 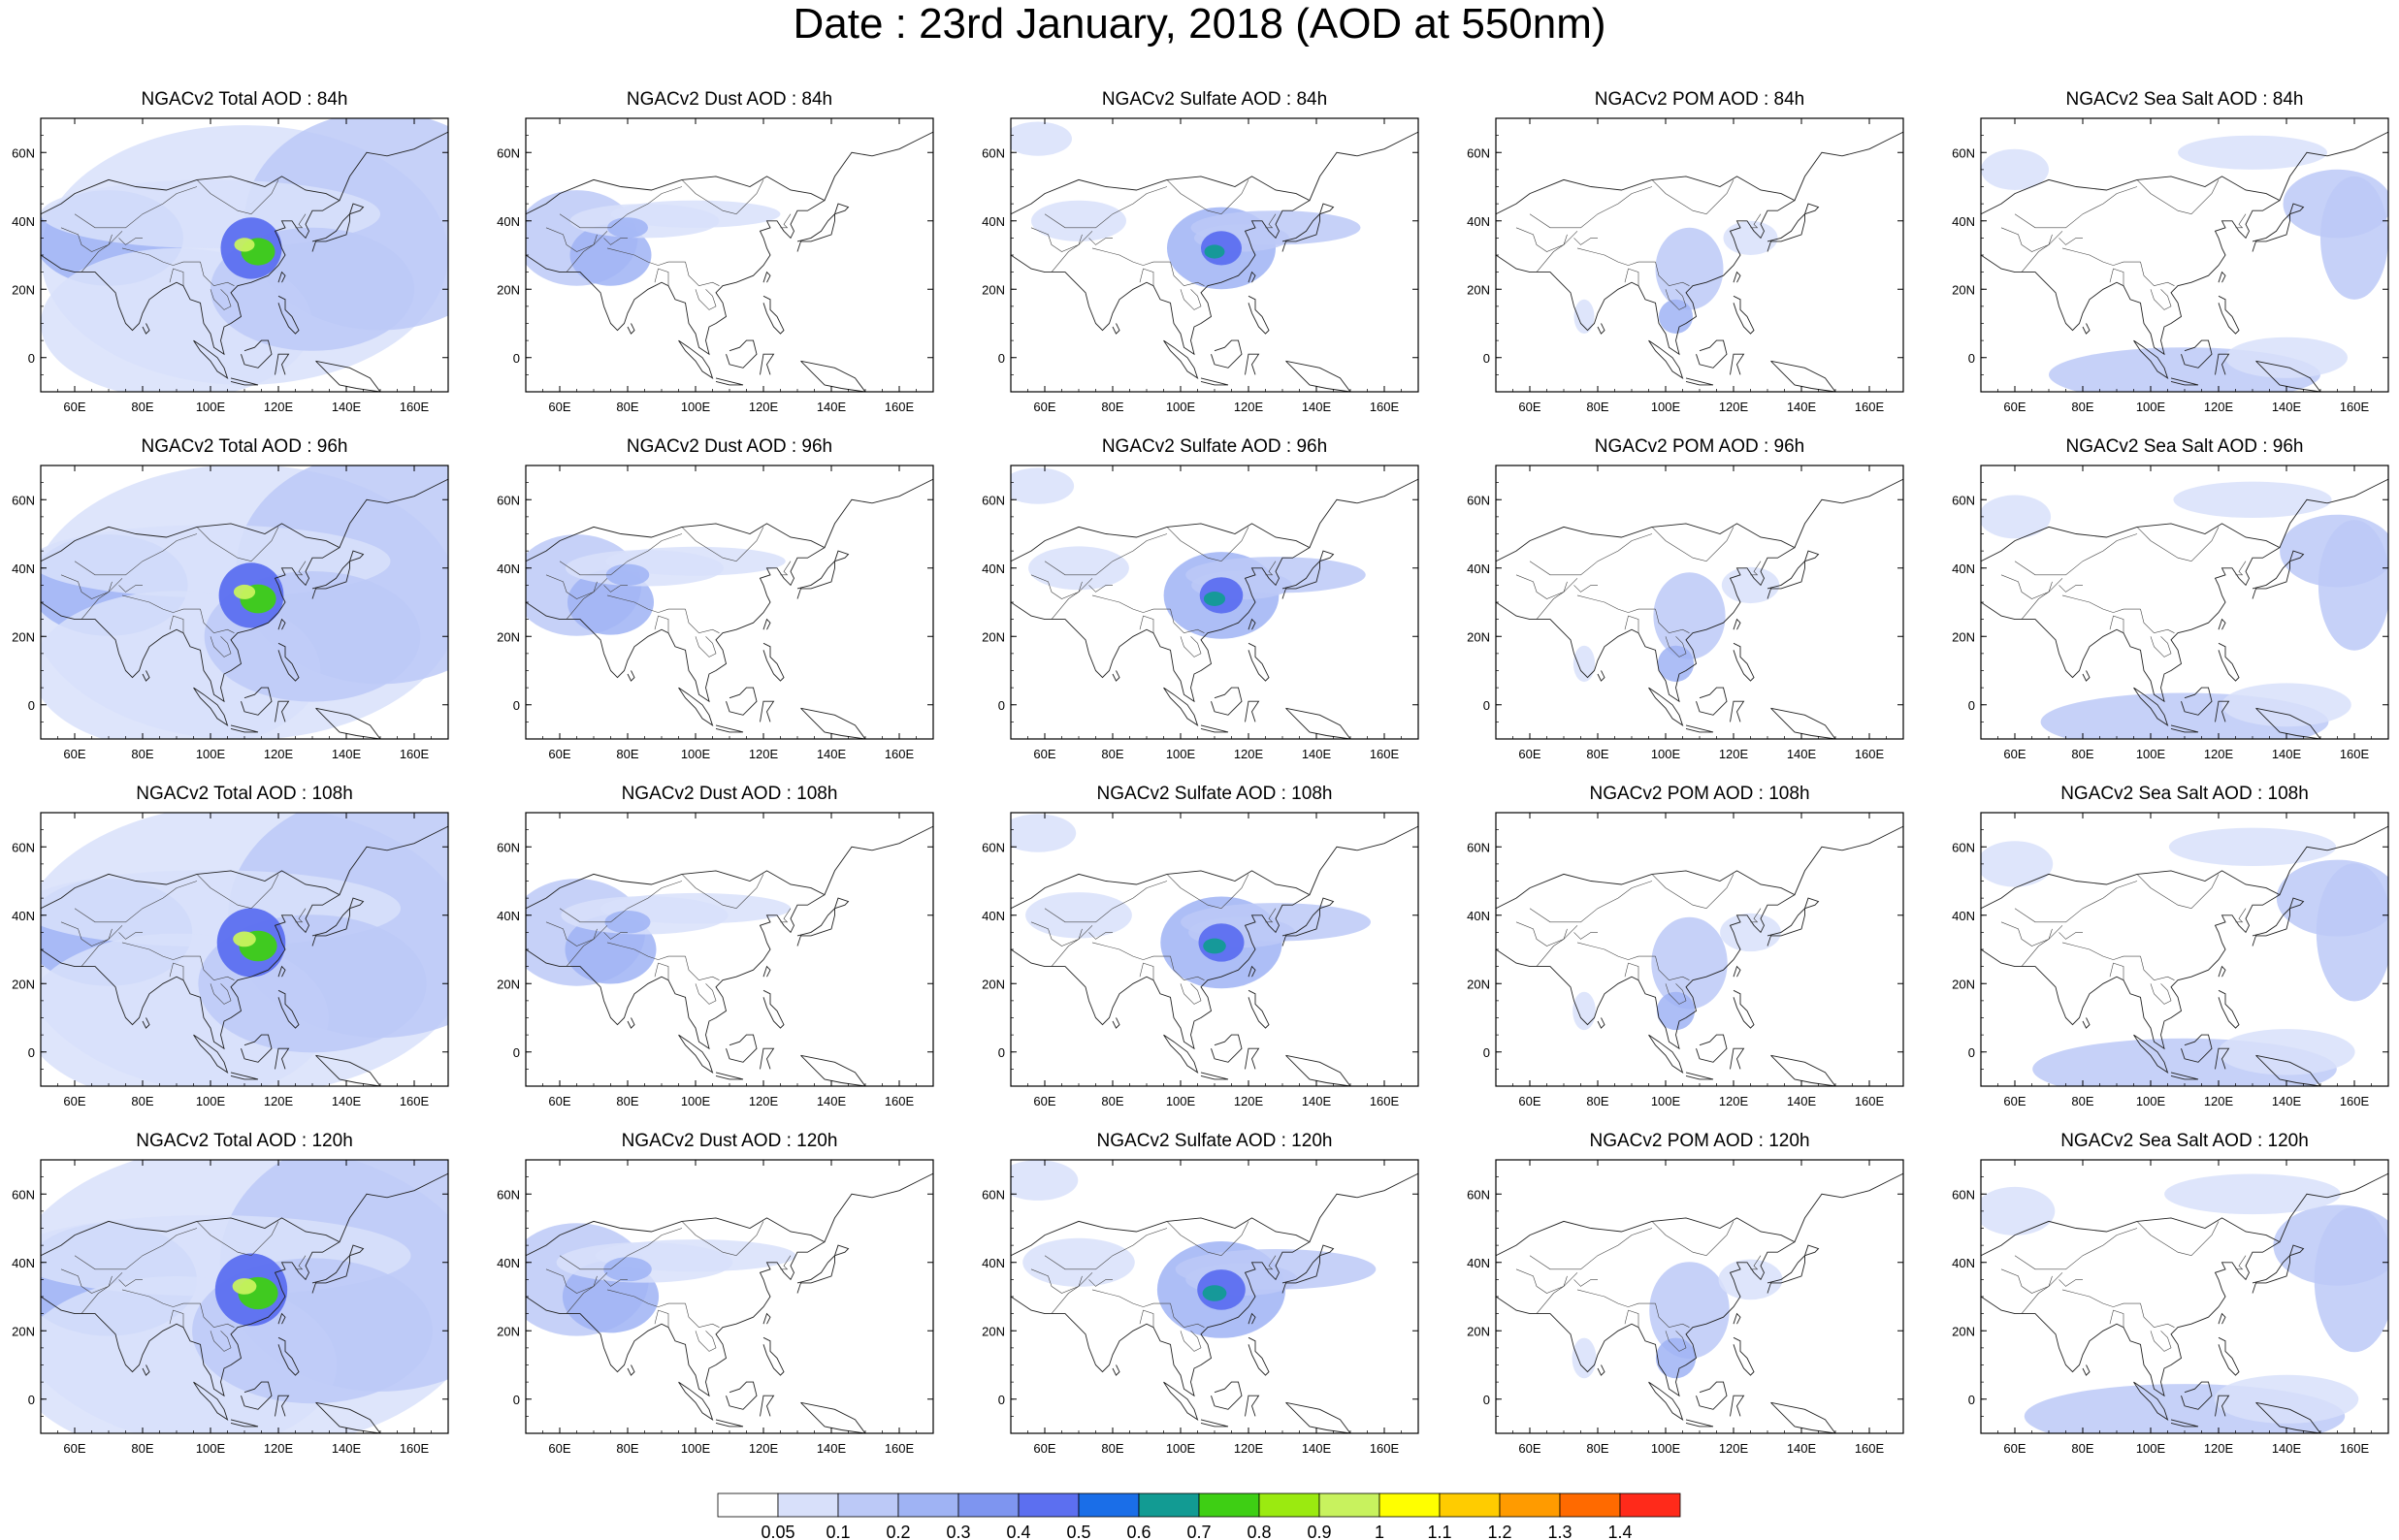 I want to click on colorbar-label: 1.2, so click(x=1499, y=1531).